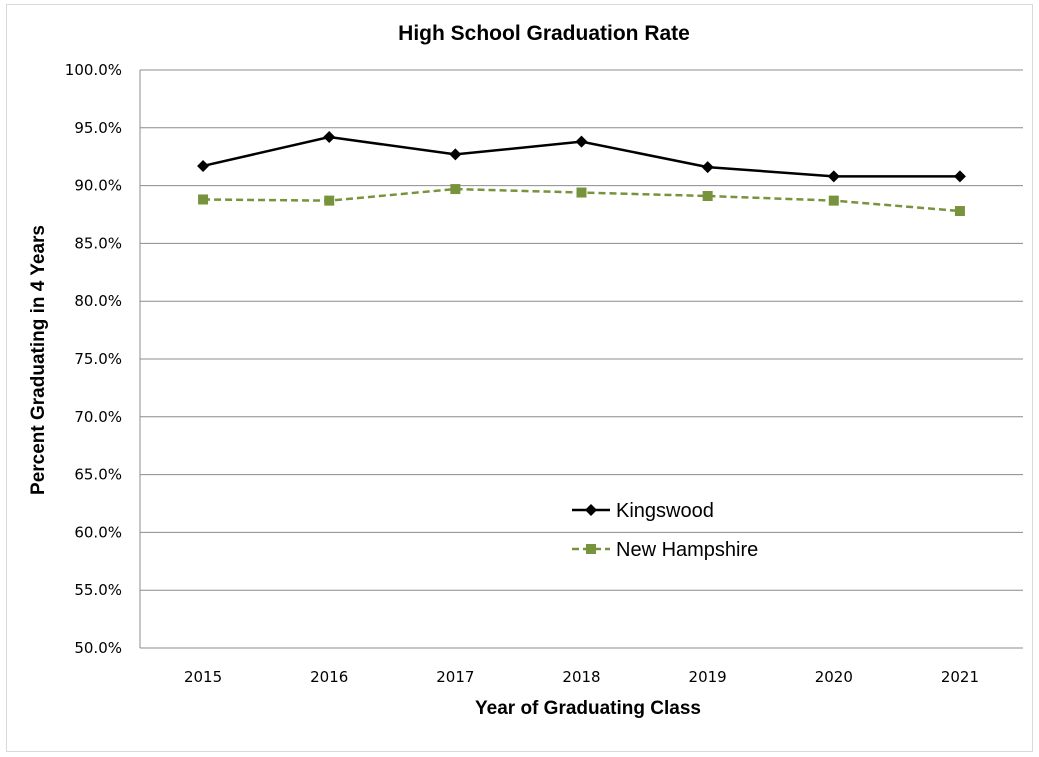  I want to click on x-axis-title: Year of Graduating Class, so click(588, 708).